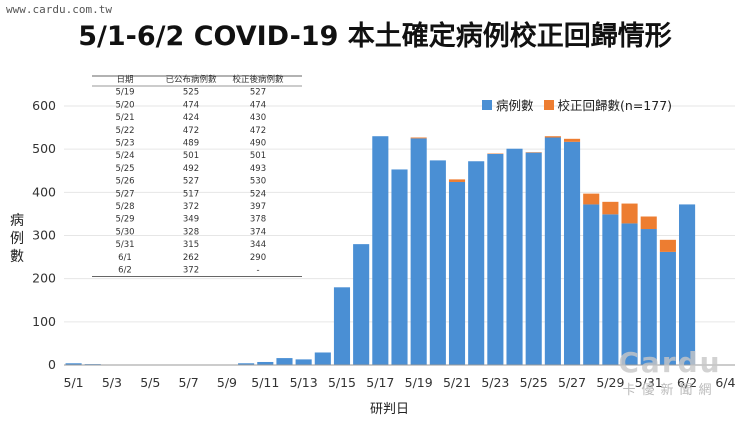 This screenshot has width=750, height=422. I want to click on y-tick-label: 600, so click(44, 105).